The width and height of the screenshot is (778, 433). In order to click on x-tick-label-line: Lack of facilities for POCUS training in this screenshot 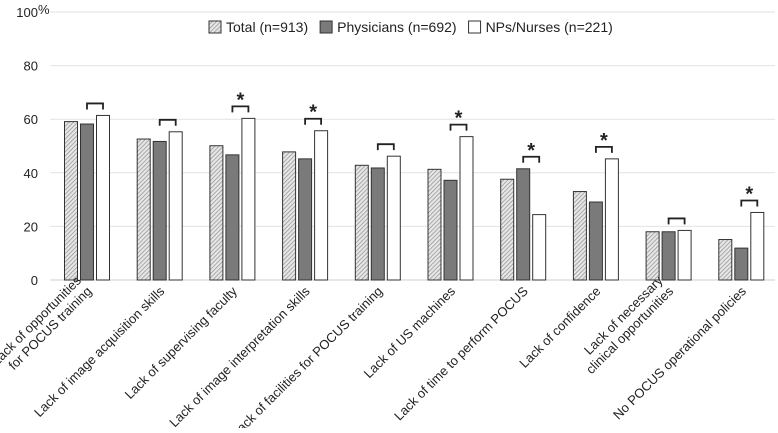, I will do `click(307, 356)`.